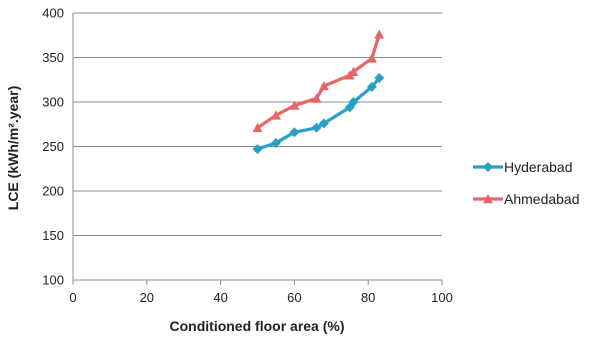 This screenshot has width=607, height=340. I want to click on x-tick-label: 80, so click(368, 297).